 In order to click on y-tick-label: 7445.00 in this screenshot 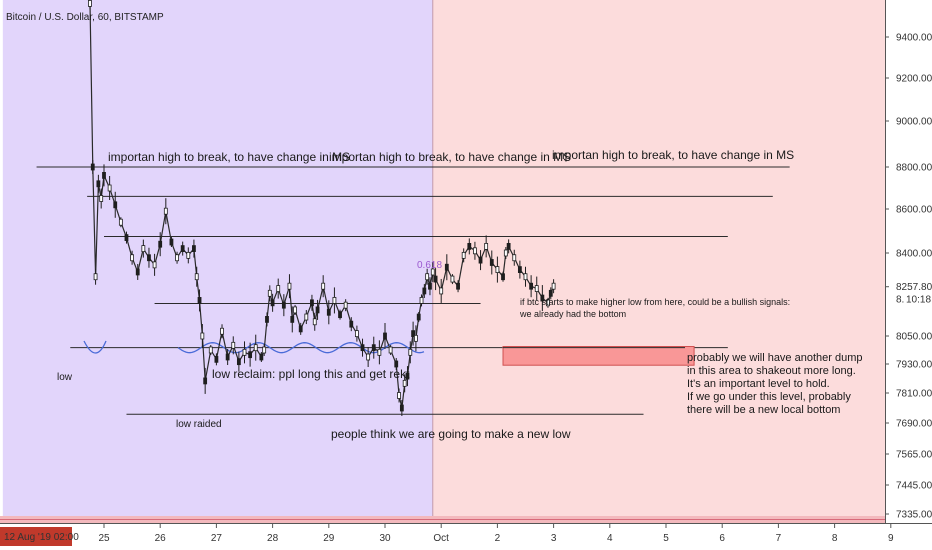, I will do `click(914, 486)`.